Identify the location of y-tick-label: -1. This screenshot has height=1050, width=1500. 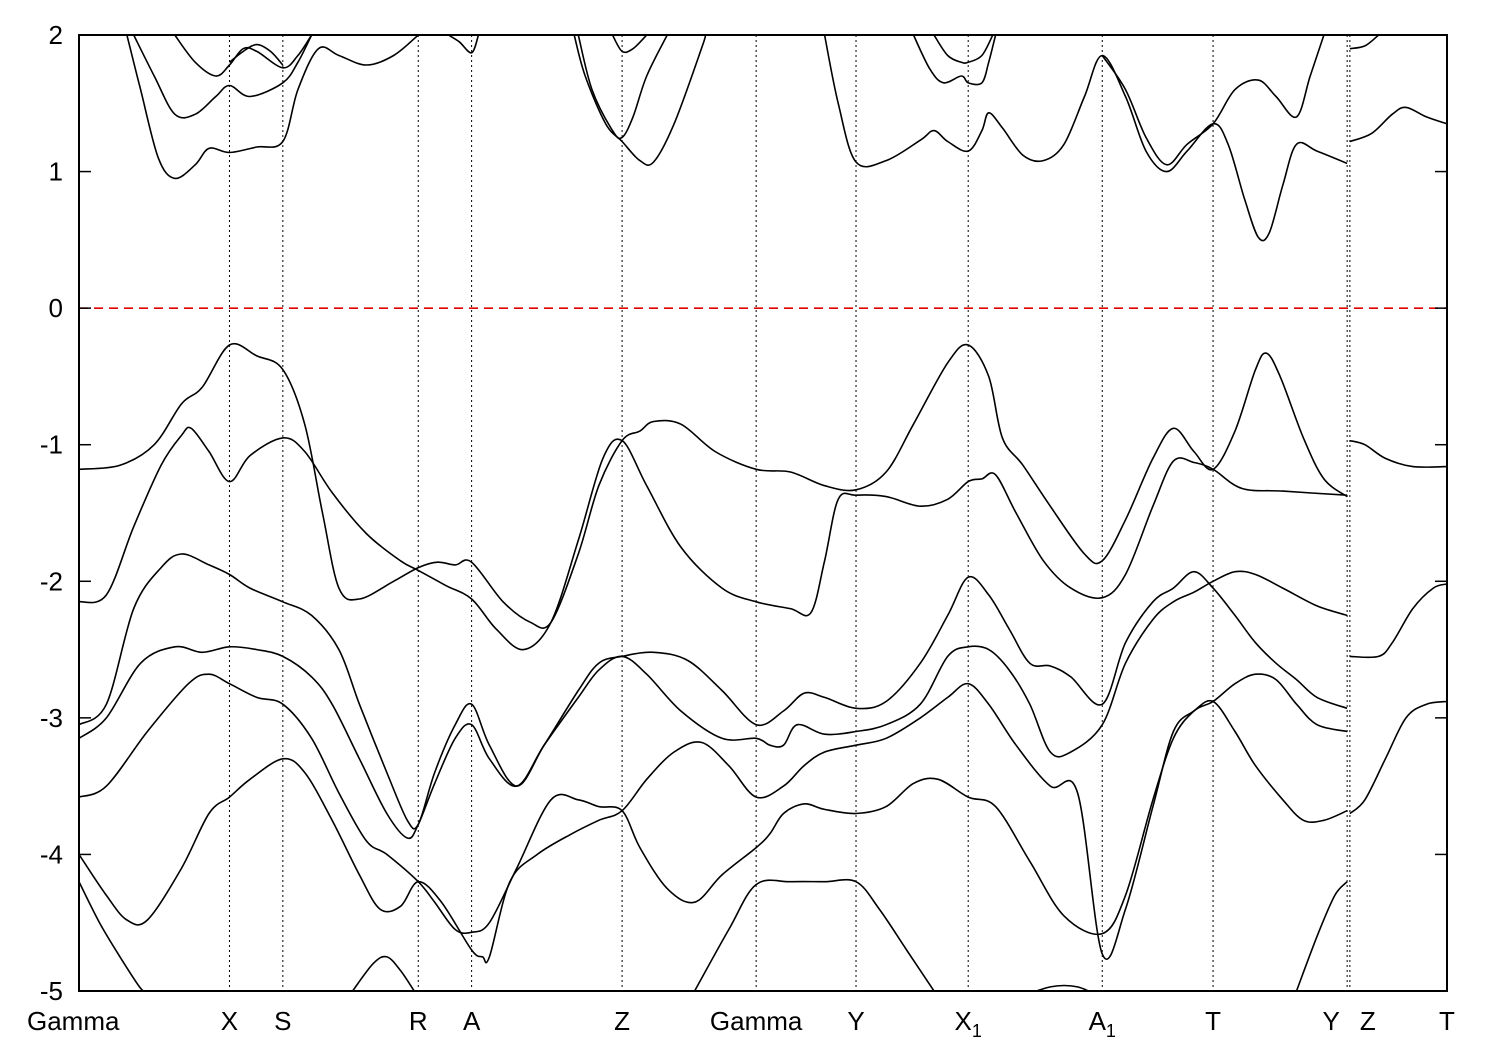
(51, 445).